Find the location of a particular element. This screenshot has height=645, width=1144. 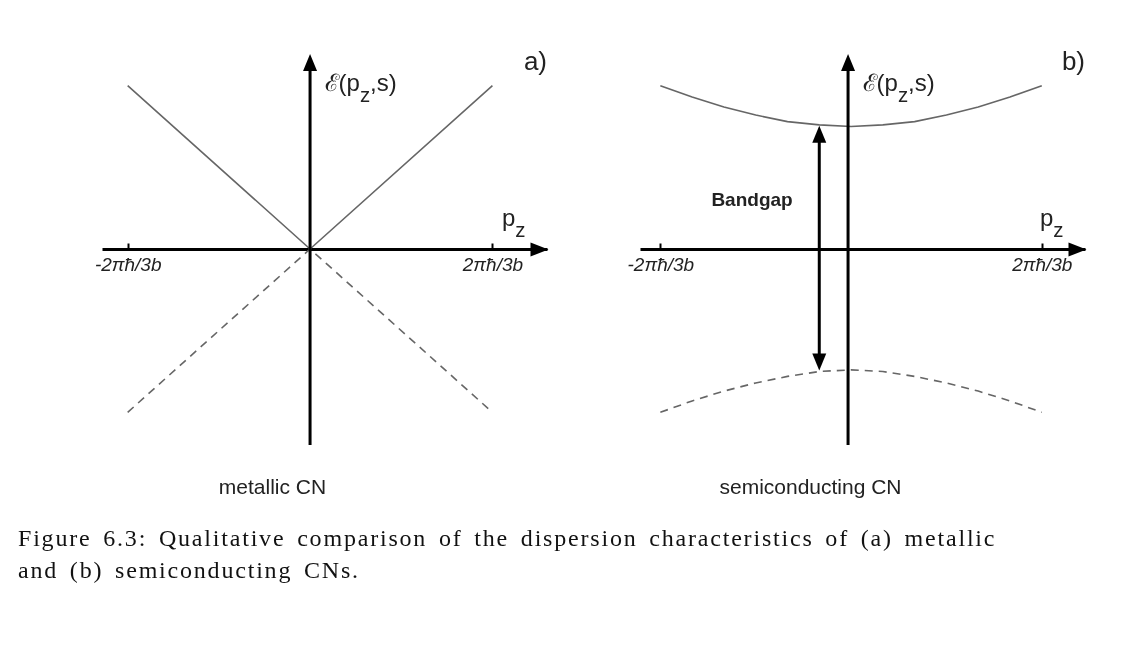

caption: Figure 6.3: Qualitative comparison of the dispersion characteristics of (a) metallic and (b) semiconducting CNs. is located at coordinates (508, 554).